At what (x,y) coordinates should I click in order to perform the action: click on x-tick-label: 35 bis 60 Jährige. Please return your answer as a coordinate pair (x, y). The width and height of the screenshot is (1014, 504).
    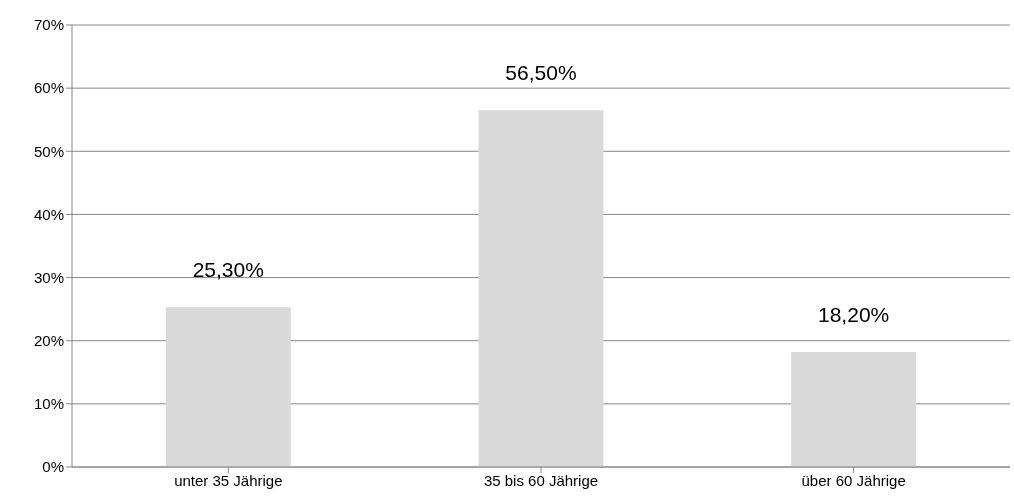
    Looking at the image, I should click on (541, 480).